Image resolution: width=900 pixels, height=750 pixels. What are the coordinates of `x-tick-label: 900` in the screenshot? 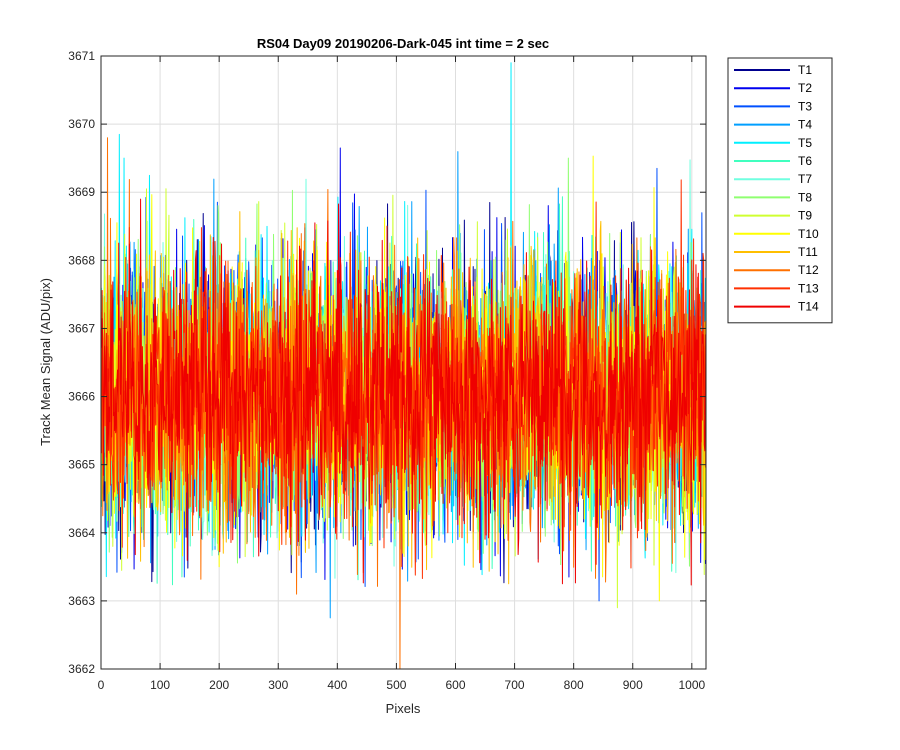 It's located at (633, 685).